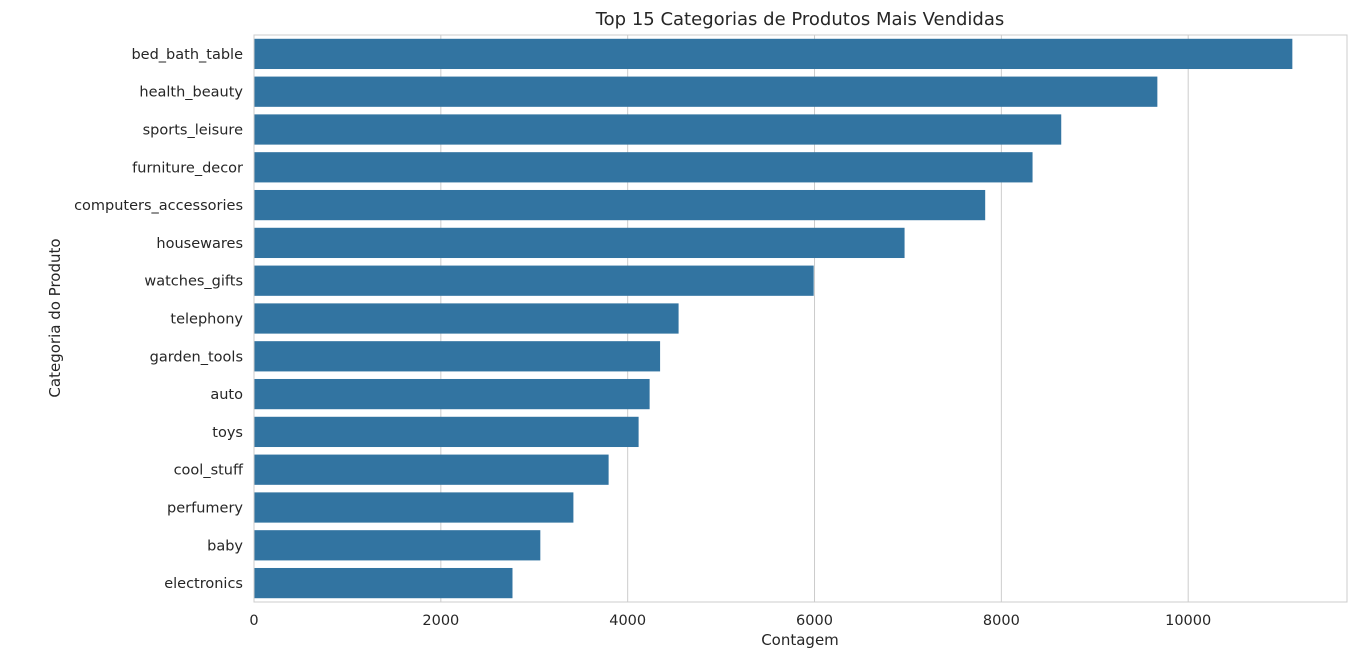  What do you see at coordinates (730, 621) in the screenshot?
I see `x-tick-labels: 0 2000 4000 6000 8000 10000` at bounding box center [730, 621].